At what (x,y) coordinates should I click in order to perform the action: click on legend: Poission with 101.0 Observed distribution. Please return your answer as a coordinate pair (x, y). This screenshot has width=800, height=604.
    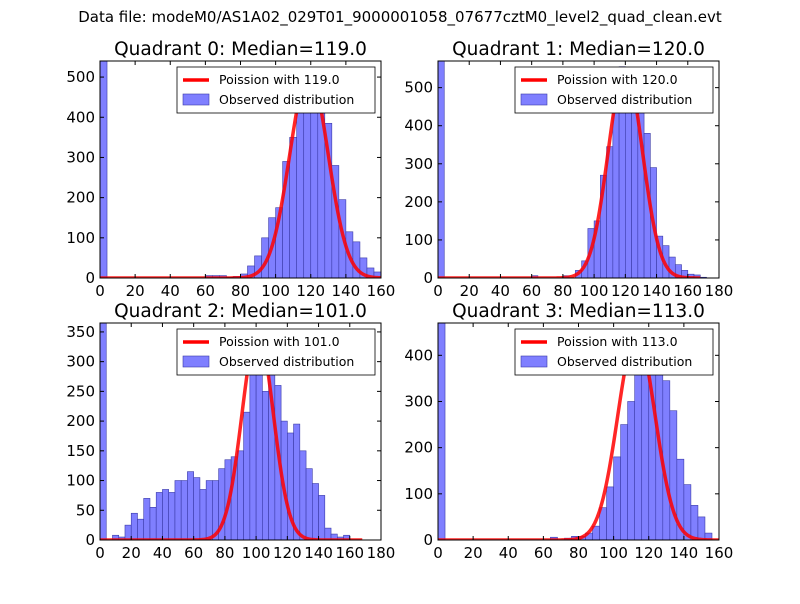
    Looking at the image, I should click on (276, 352).